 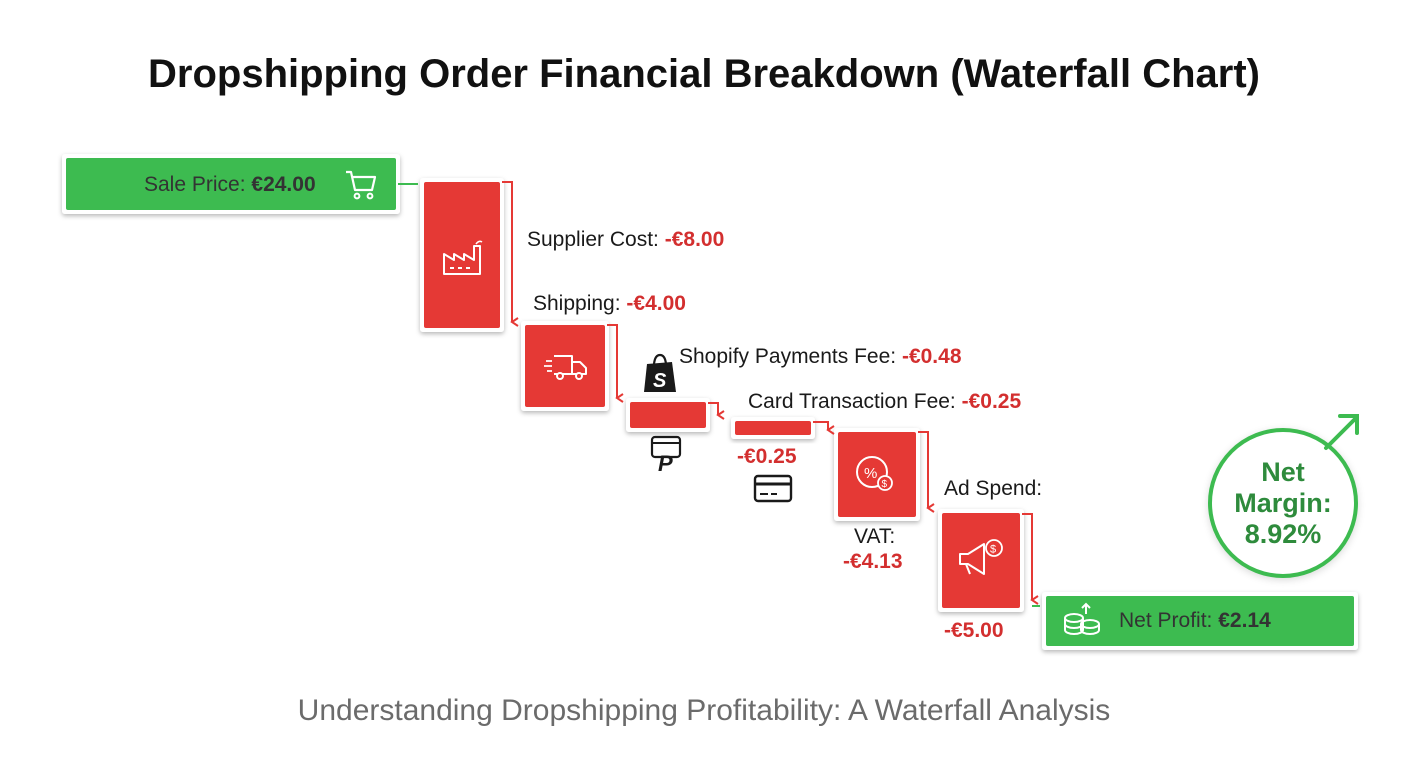 I want to click on credit-card-icon, so click(x=773, y=488).